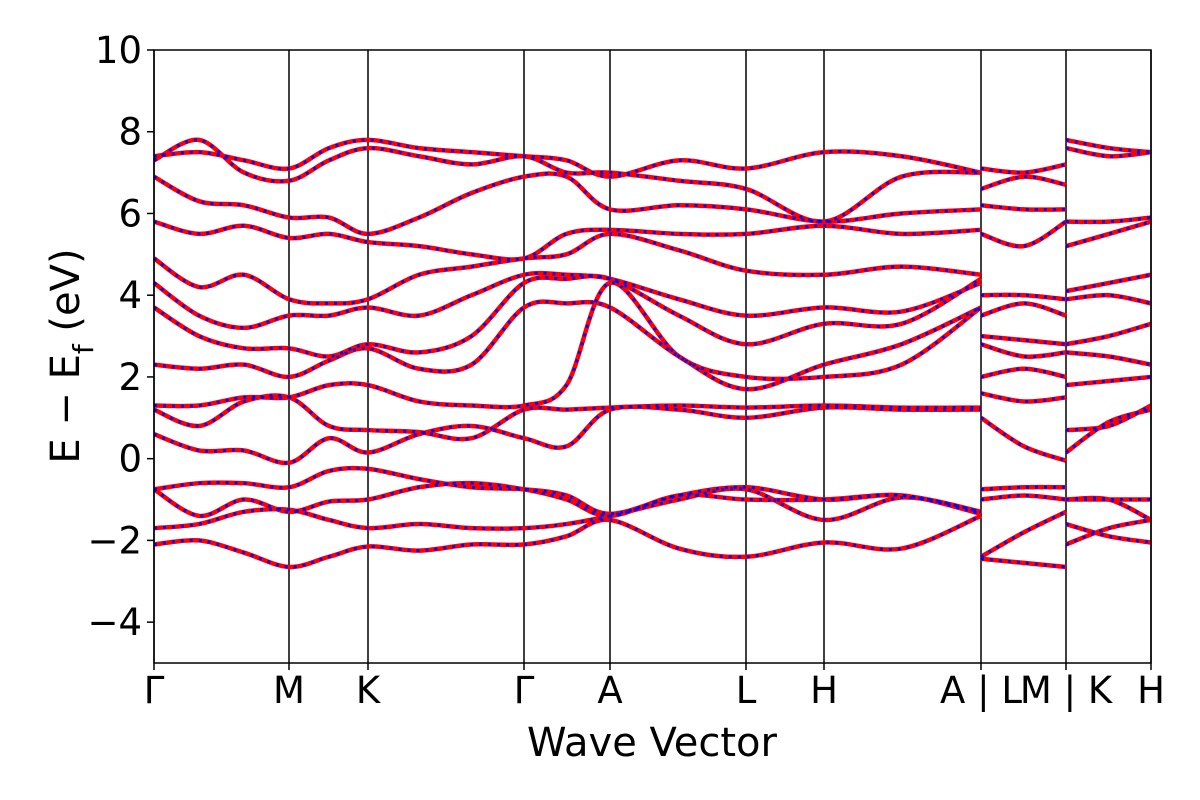  What do you see at coordinates (83, 348) in the screenshot?
I see `y-label-sub: f` at bounding box center [83, 348].